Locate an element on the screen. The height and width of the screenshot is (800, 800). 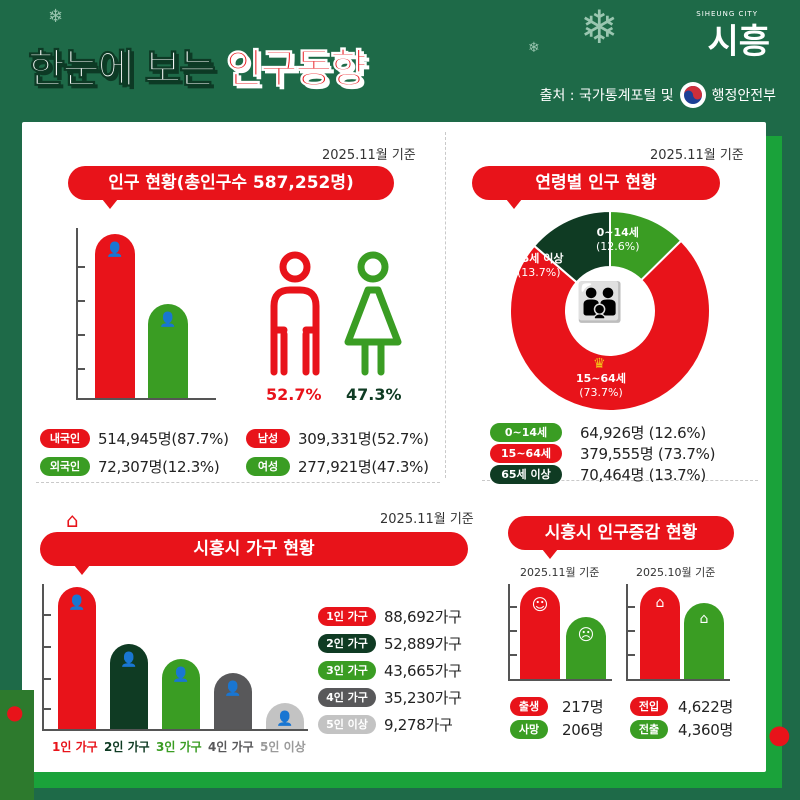
donut-hole is located at coordinates (610, 311).